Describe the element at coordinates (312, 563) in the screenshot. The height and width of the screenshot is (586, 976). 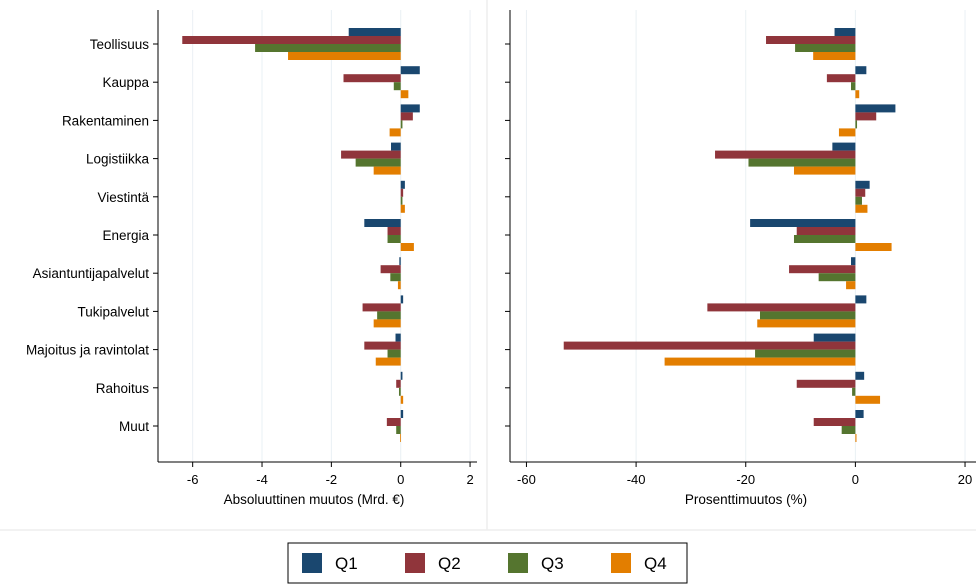
I see `legend-swatch-q1` at that location.